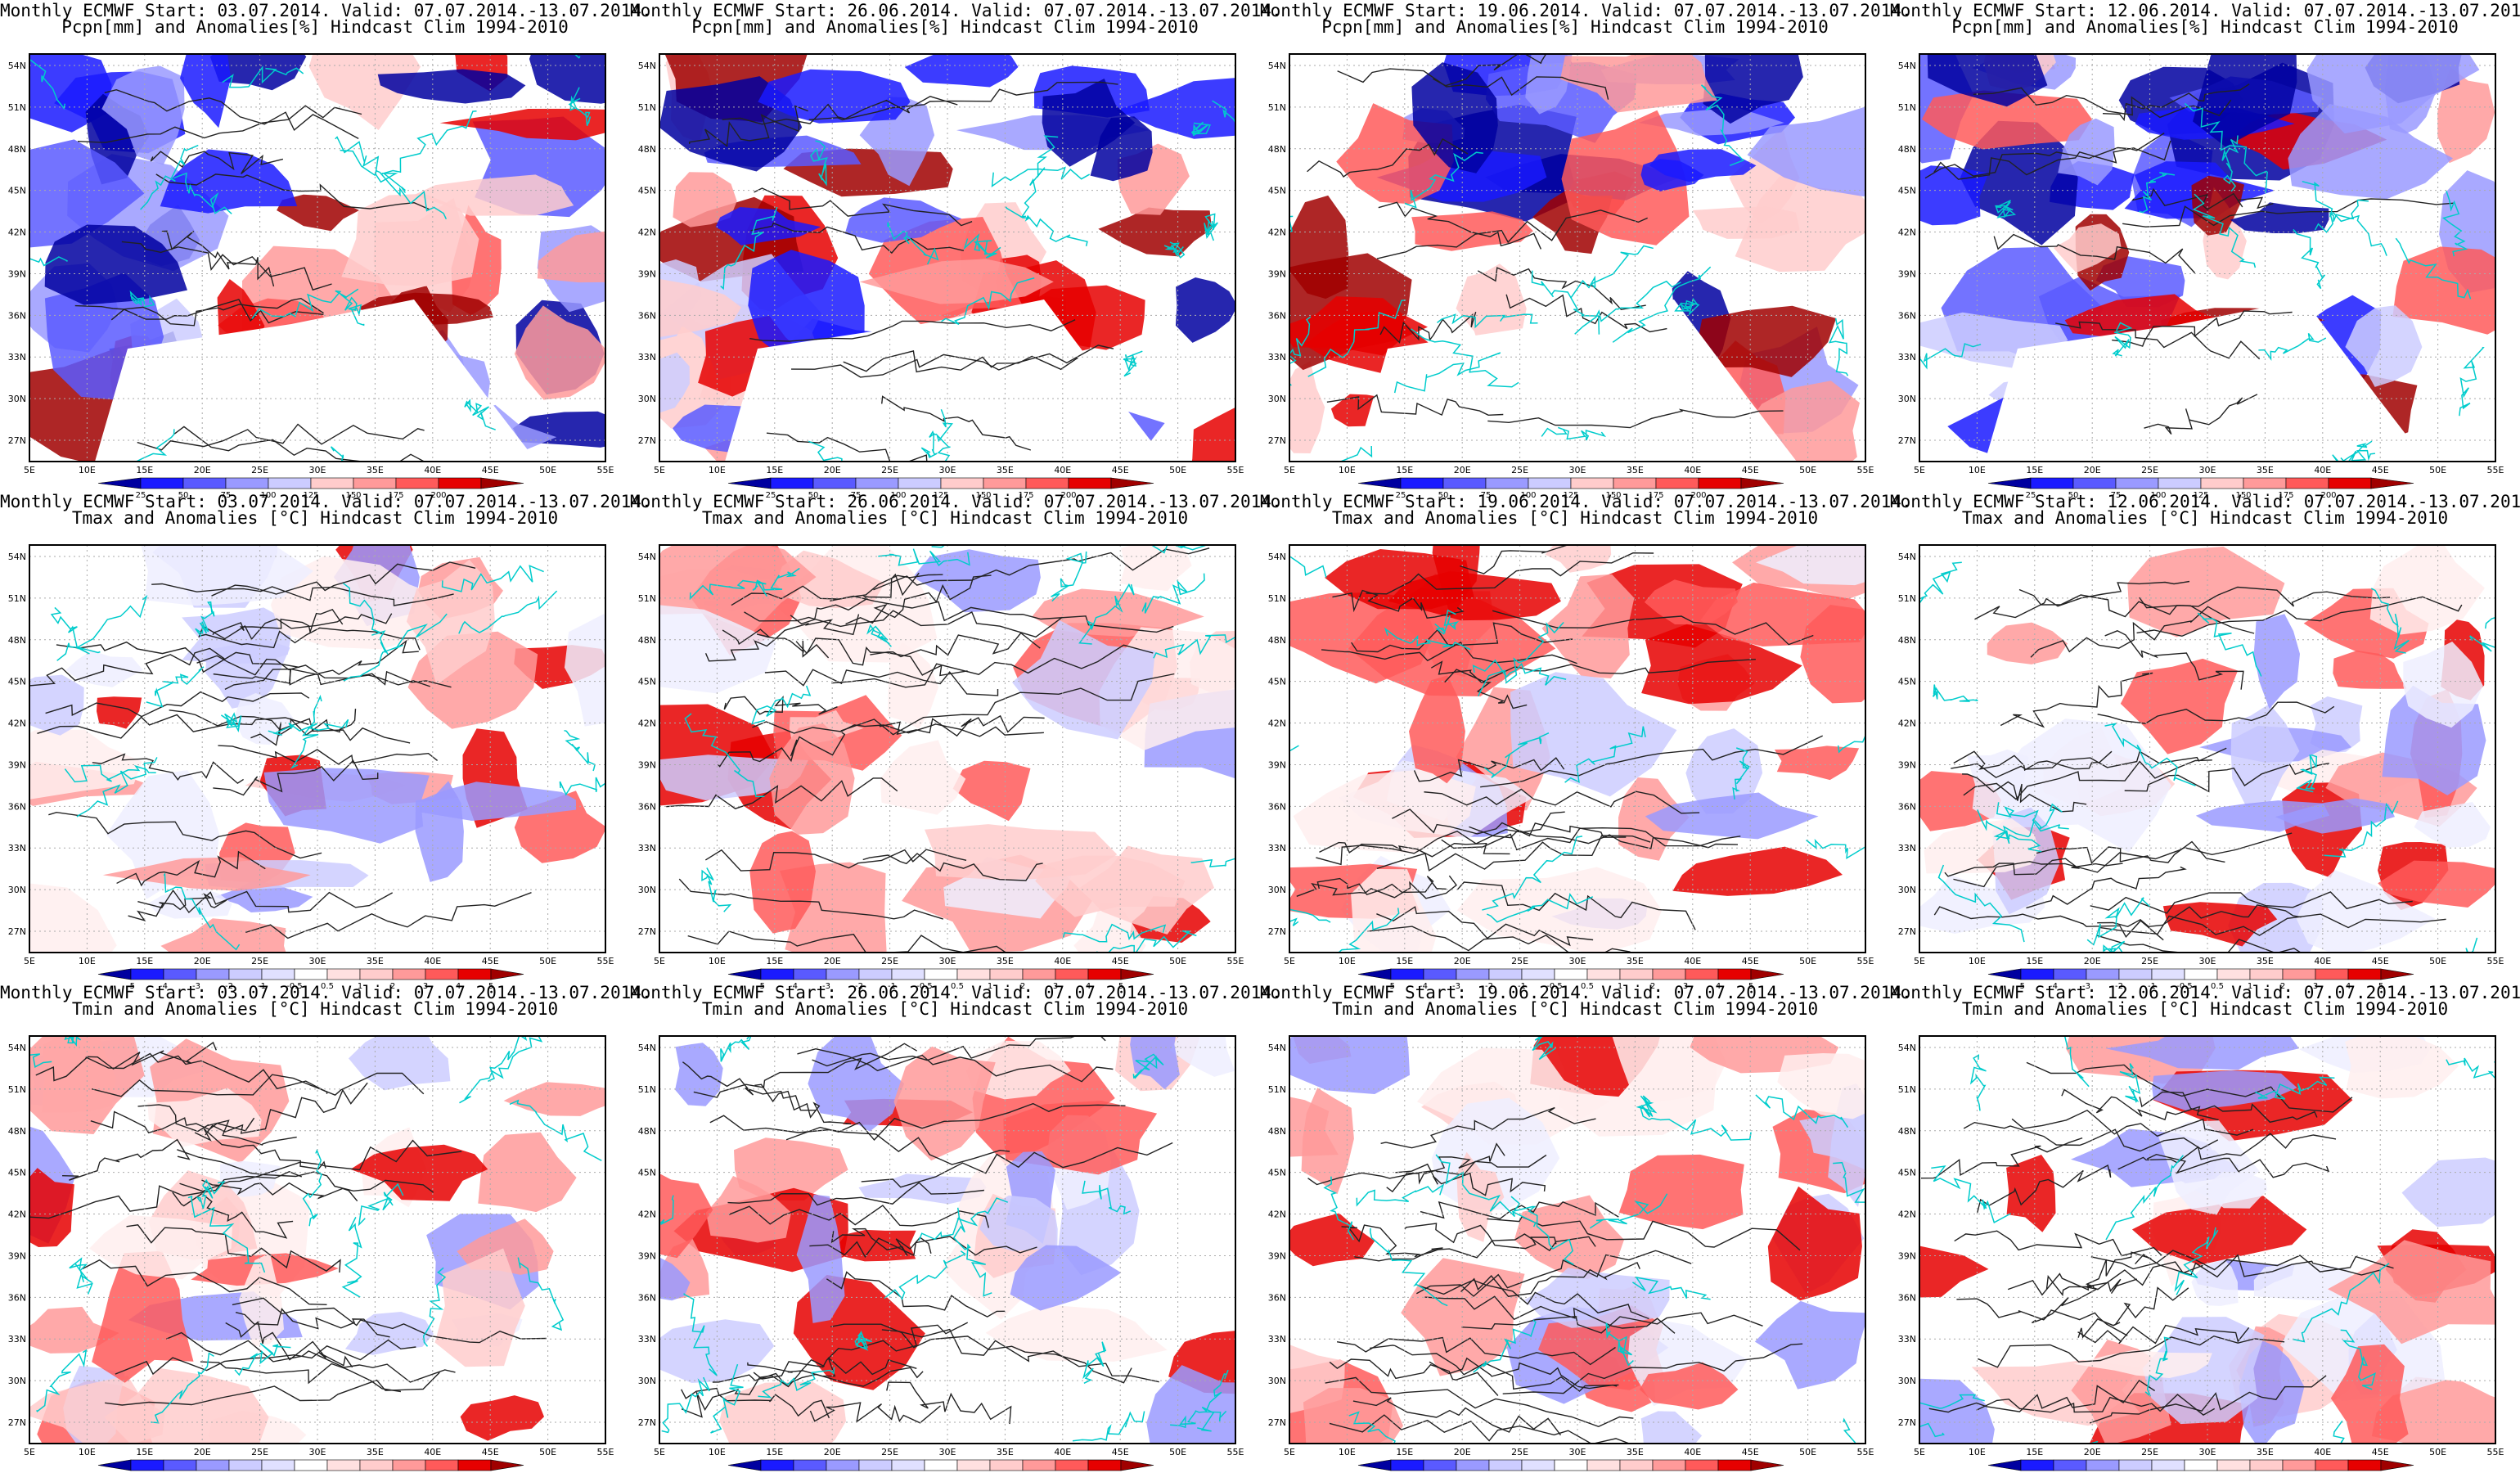 The height and width of the screenshot is (1473, 2520). What do you see at coordinates (2250, 986) in the screenshot?
I see `colorbar-label: 1` at bounding box center [2250, 986].